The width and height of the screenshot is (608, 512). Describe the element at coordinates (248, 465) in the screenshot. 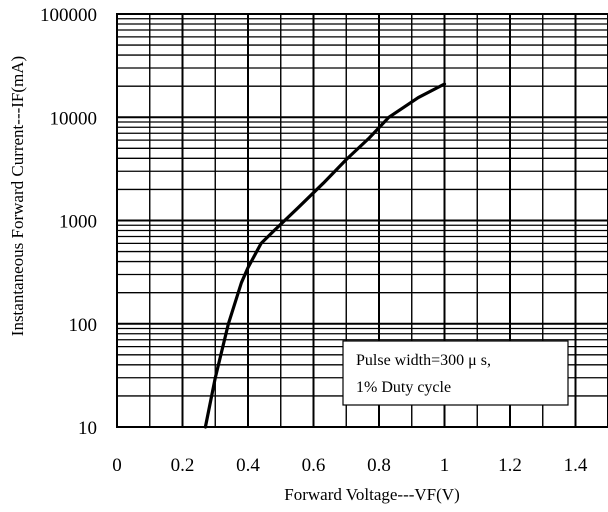

I see `x-tick-label: 0.4` at that location.